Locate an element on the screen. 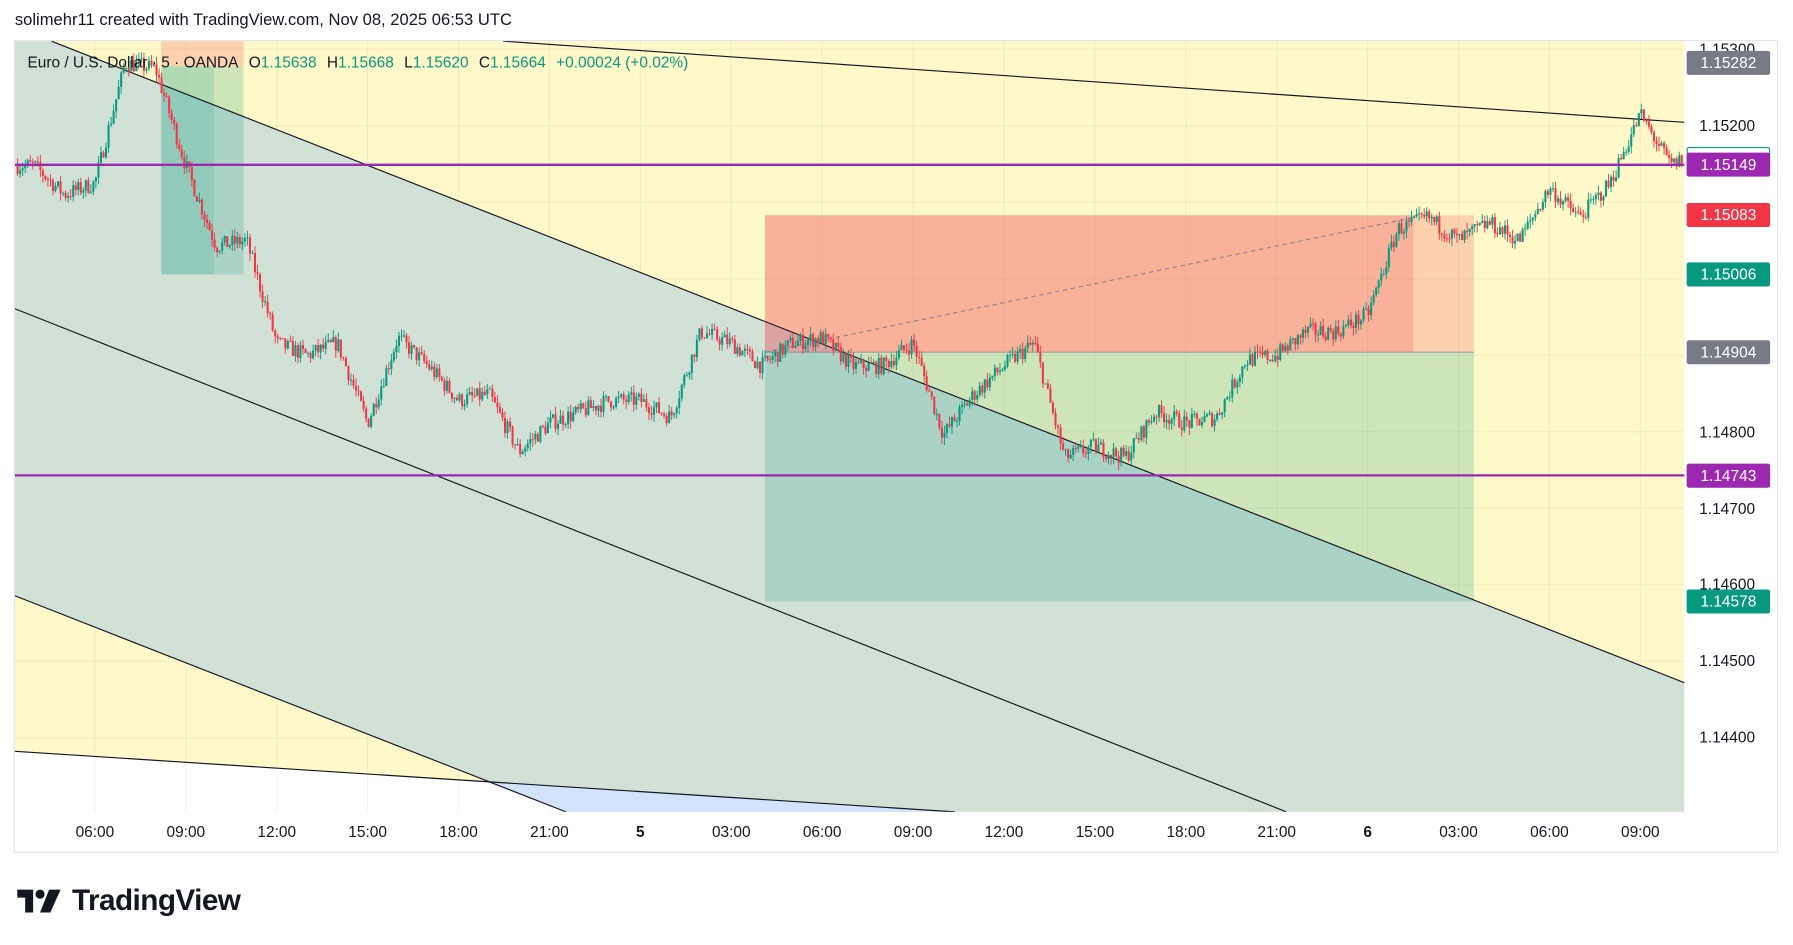 Image resolution: width=1793 pixels, height=945 pixels. trade-path-line is located at coordinates (1089, 285).